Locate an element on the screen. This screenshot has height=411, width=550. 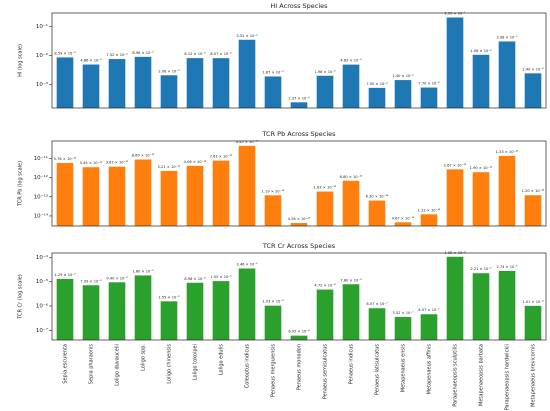
chart-title: TCR Pb Across Species is located at coordinates (298, 134).